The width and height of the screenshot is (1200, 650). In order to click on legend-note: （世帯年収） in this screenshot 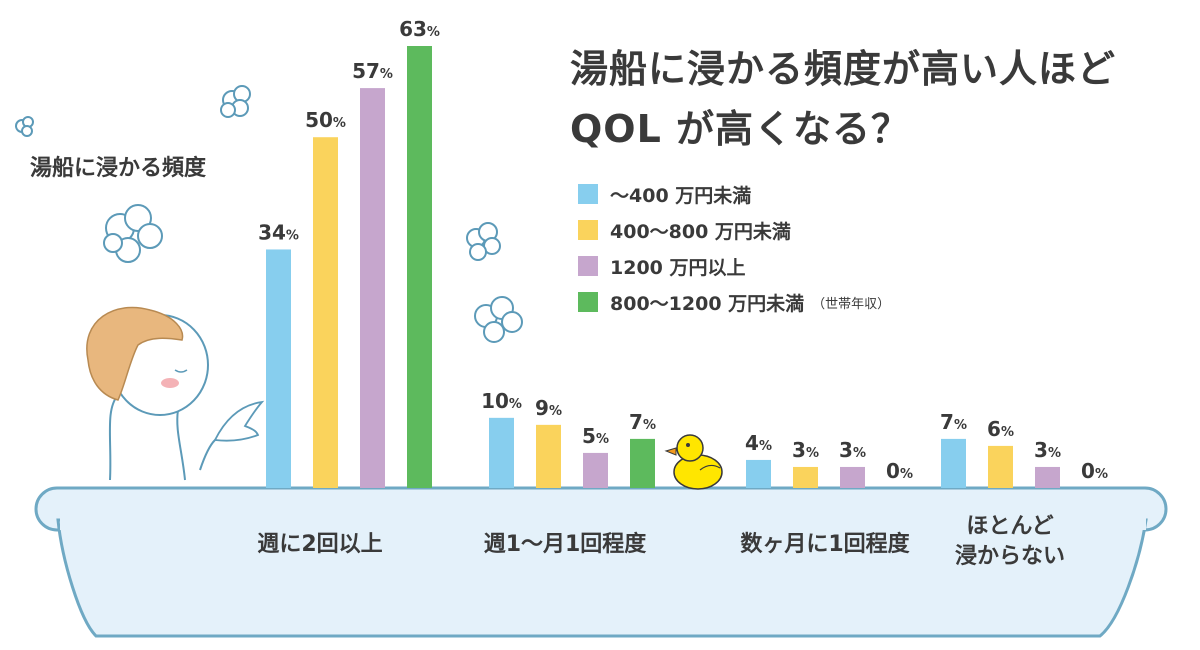, I will do `click(851, 304)`.